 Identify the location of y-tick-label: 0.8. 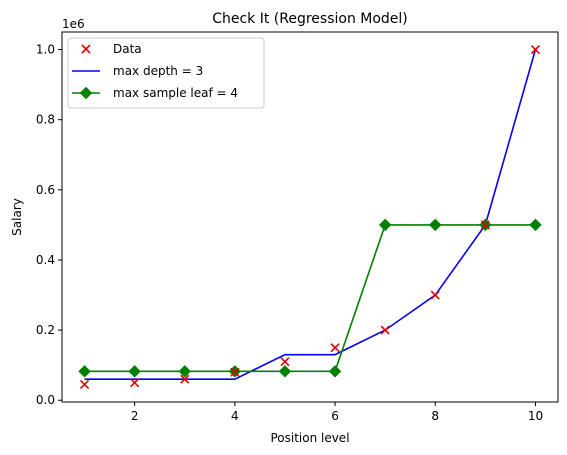
(45, 120).